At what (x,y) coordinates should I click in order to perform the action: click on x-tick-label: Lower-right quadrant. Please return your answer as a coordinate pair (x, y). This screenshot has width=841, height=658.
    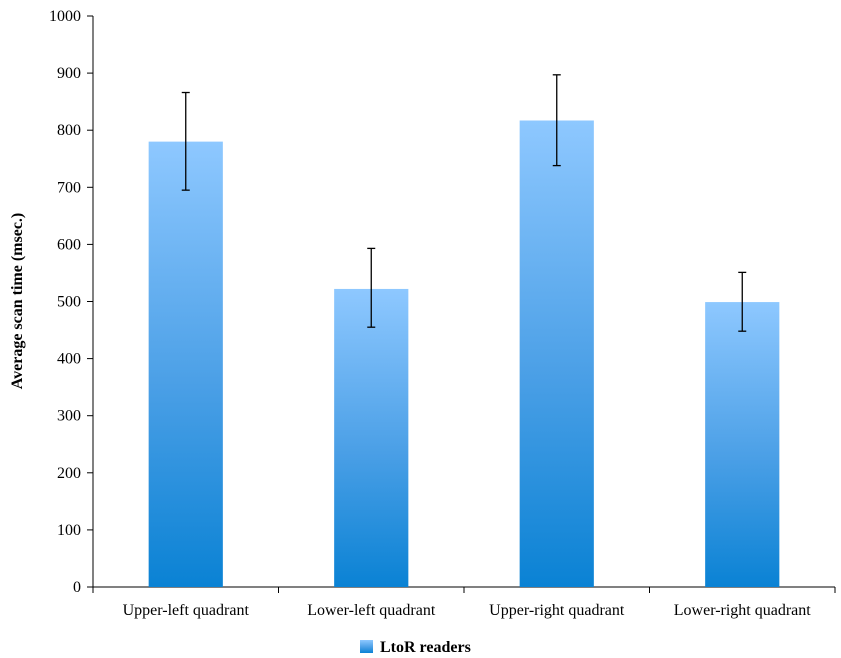
    Looking at the image, I should click on (743, 610).